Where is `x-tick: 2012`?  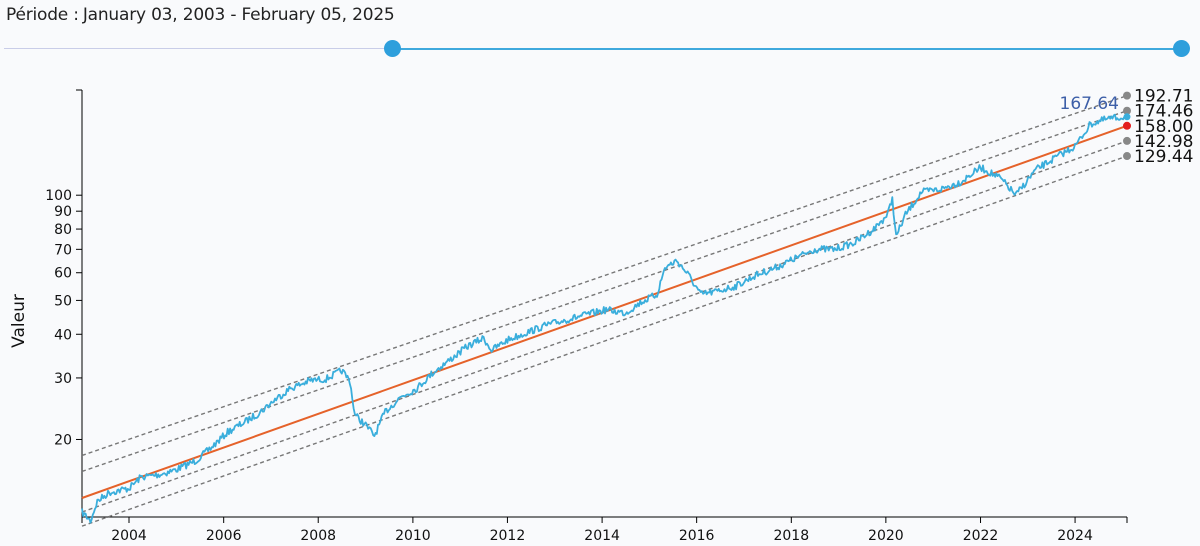
x-tick: 2012 is located at coordinates (508, 530).